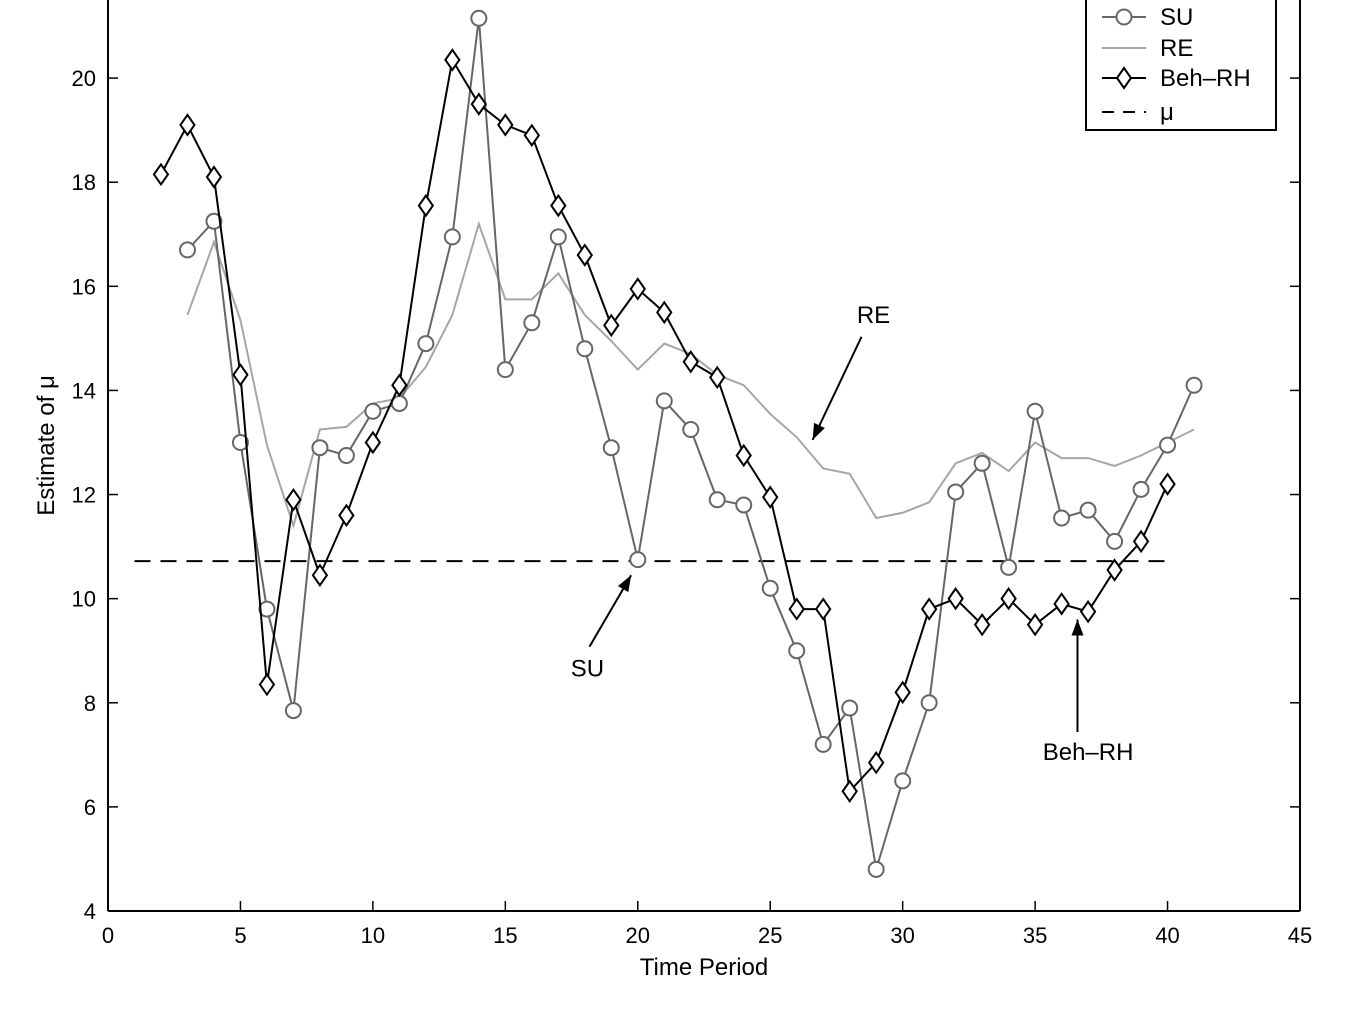 The height and width of the screenshot is (1015, 1349). Describe the element at coordinates (1138, 112) in the screenshot. I see `legend-item-mu: μ` at that location.